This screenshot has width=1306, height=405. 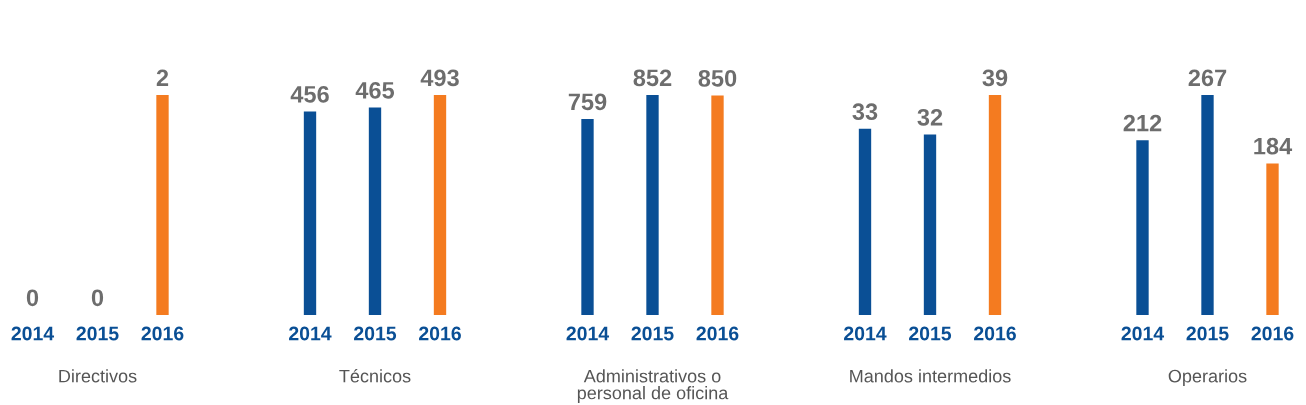 What do you see at coordinates (930, 117) in the screenshot?
I see `data-label: 32` at bounding box center [930, 117].